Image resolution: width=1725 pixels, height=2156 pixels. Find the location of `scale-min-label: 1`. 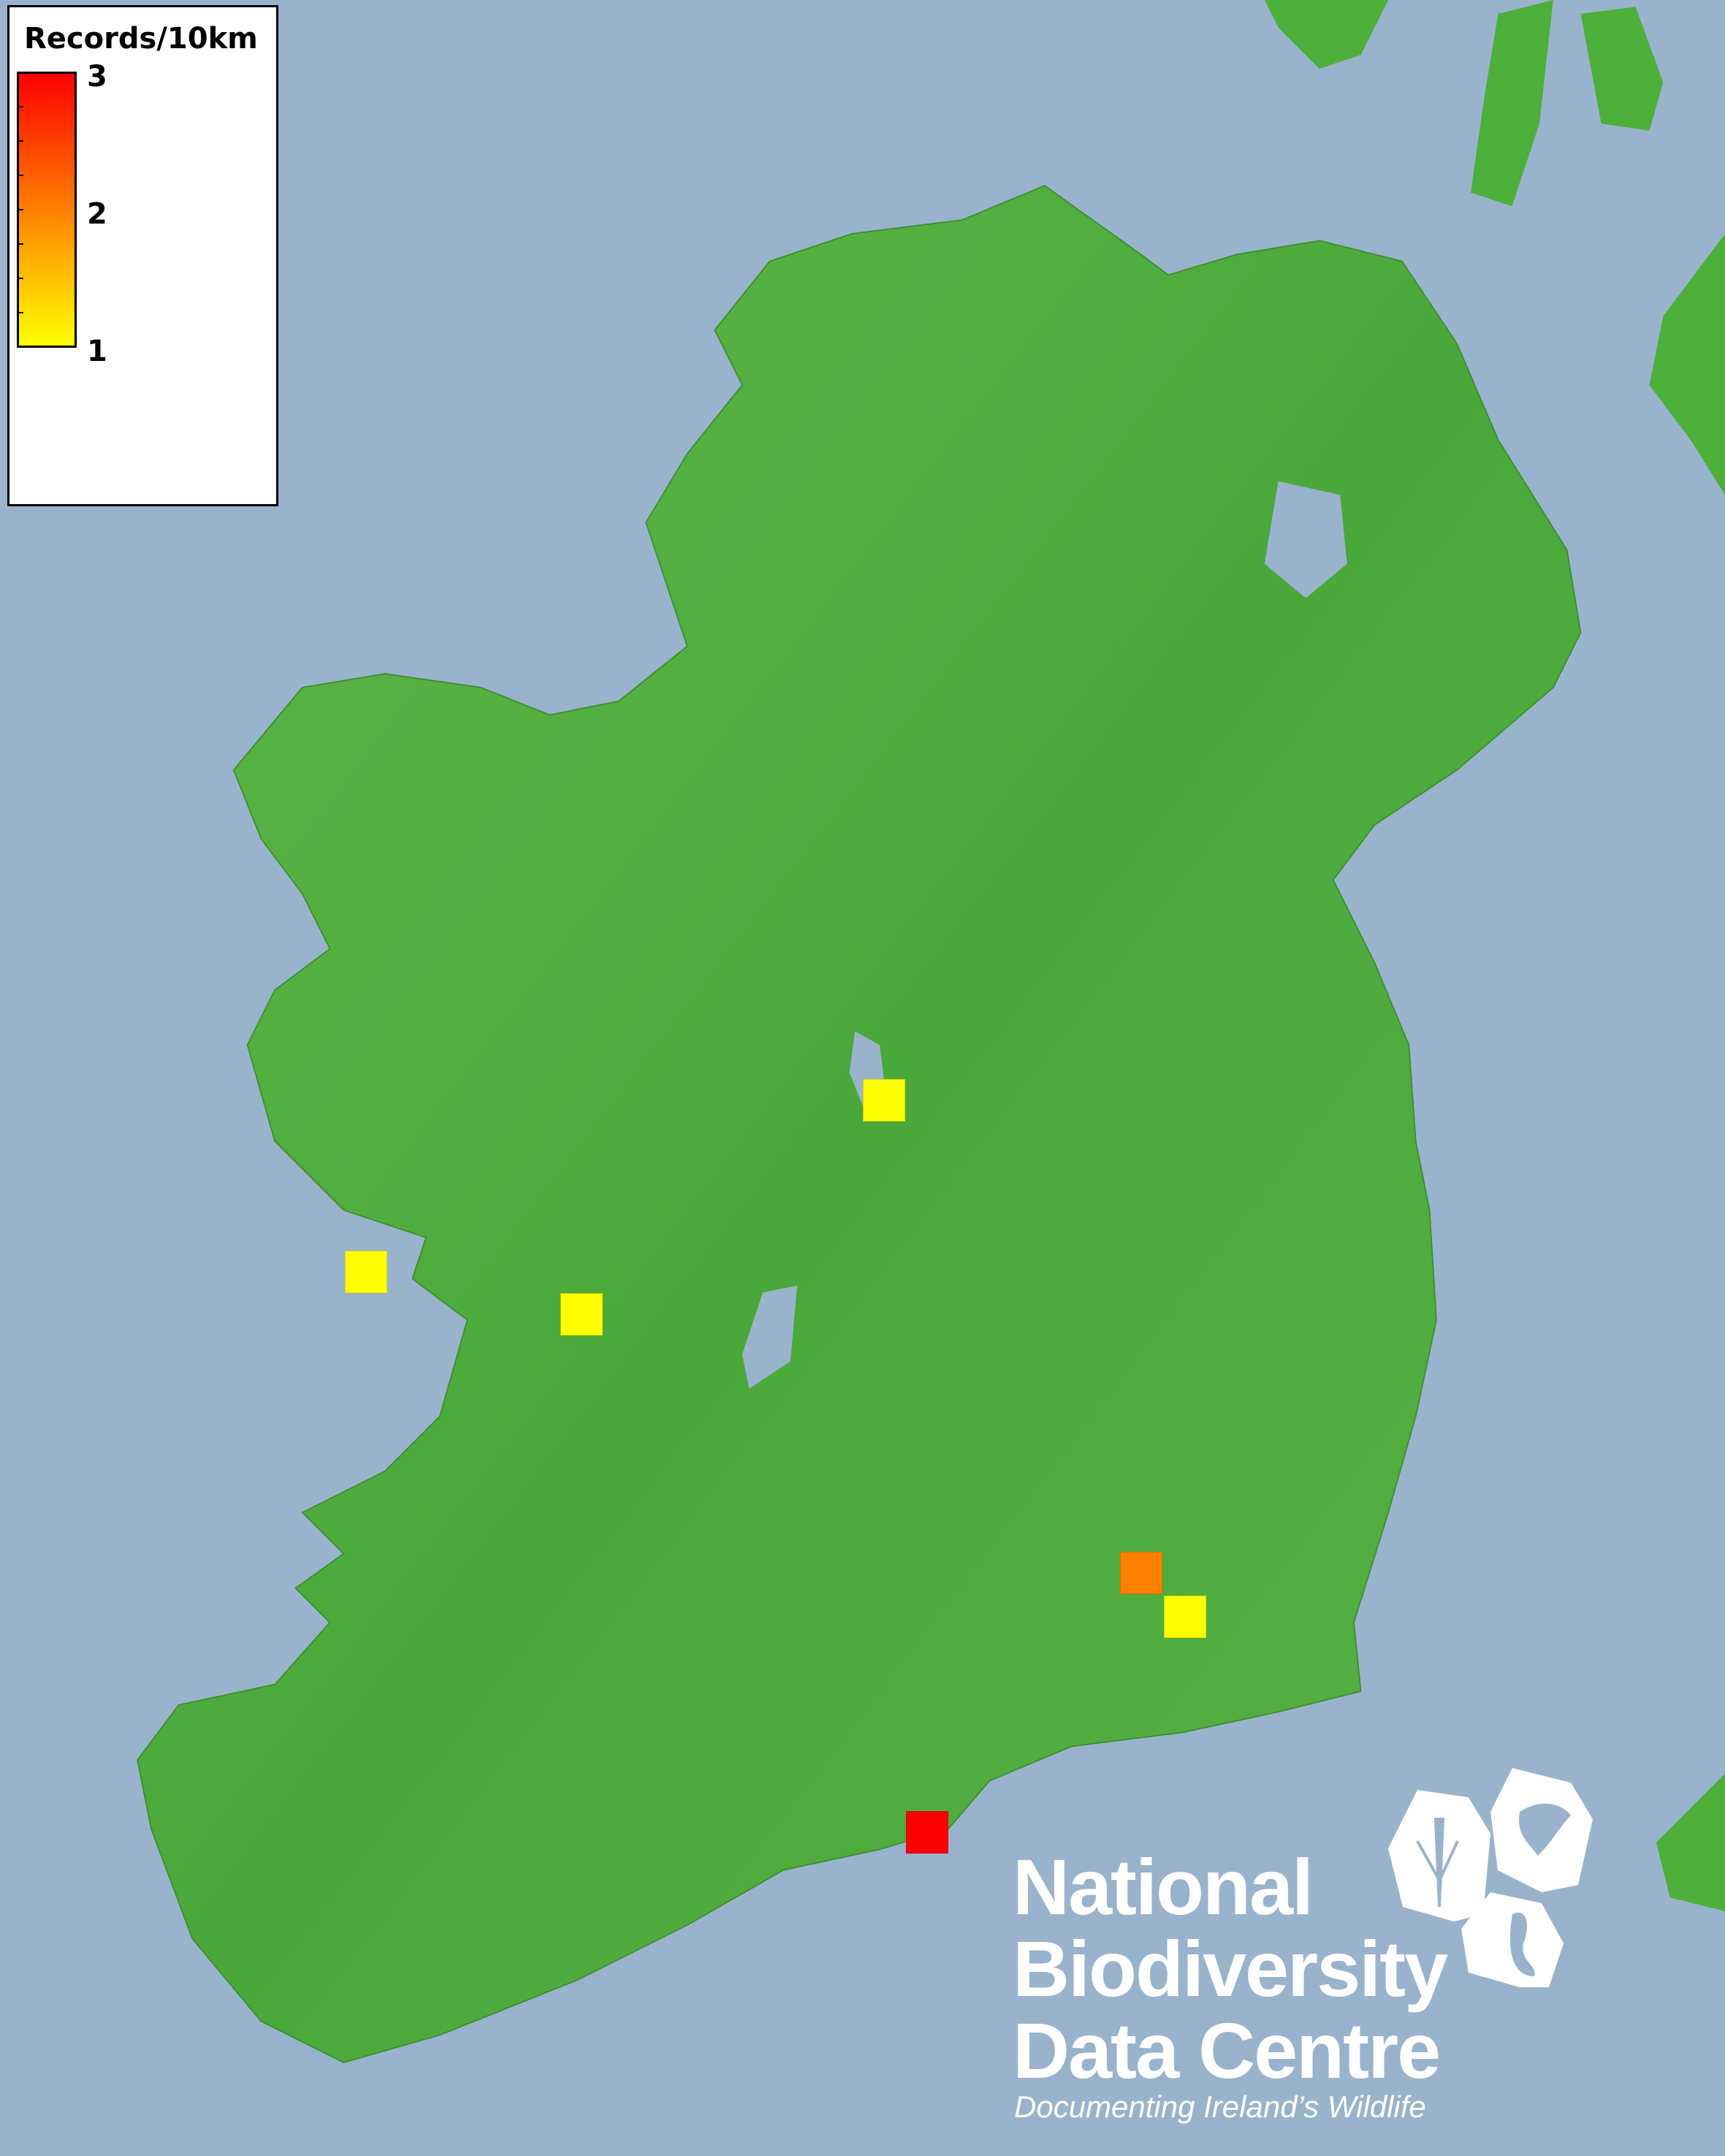

scale-min-label: 1 is located at coordinates (97, 351).